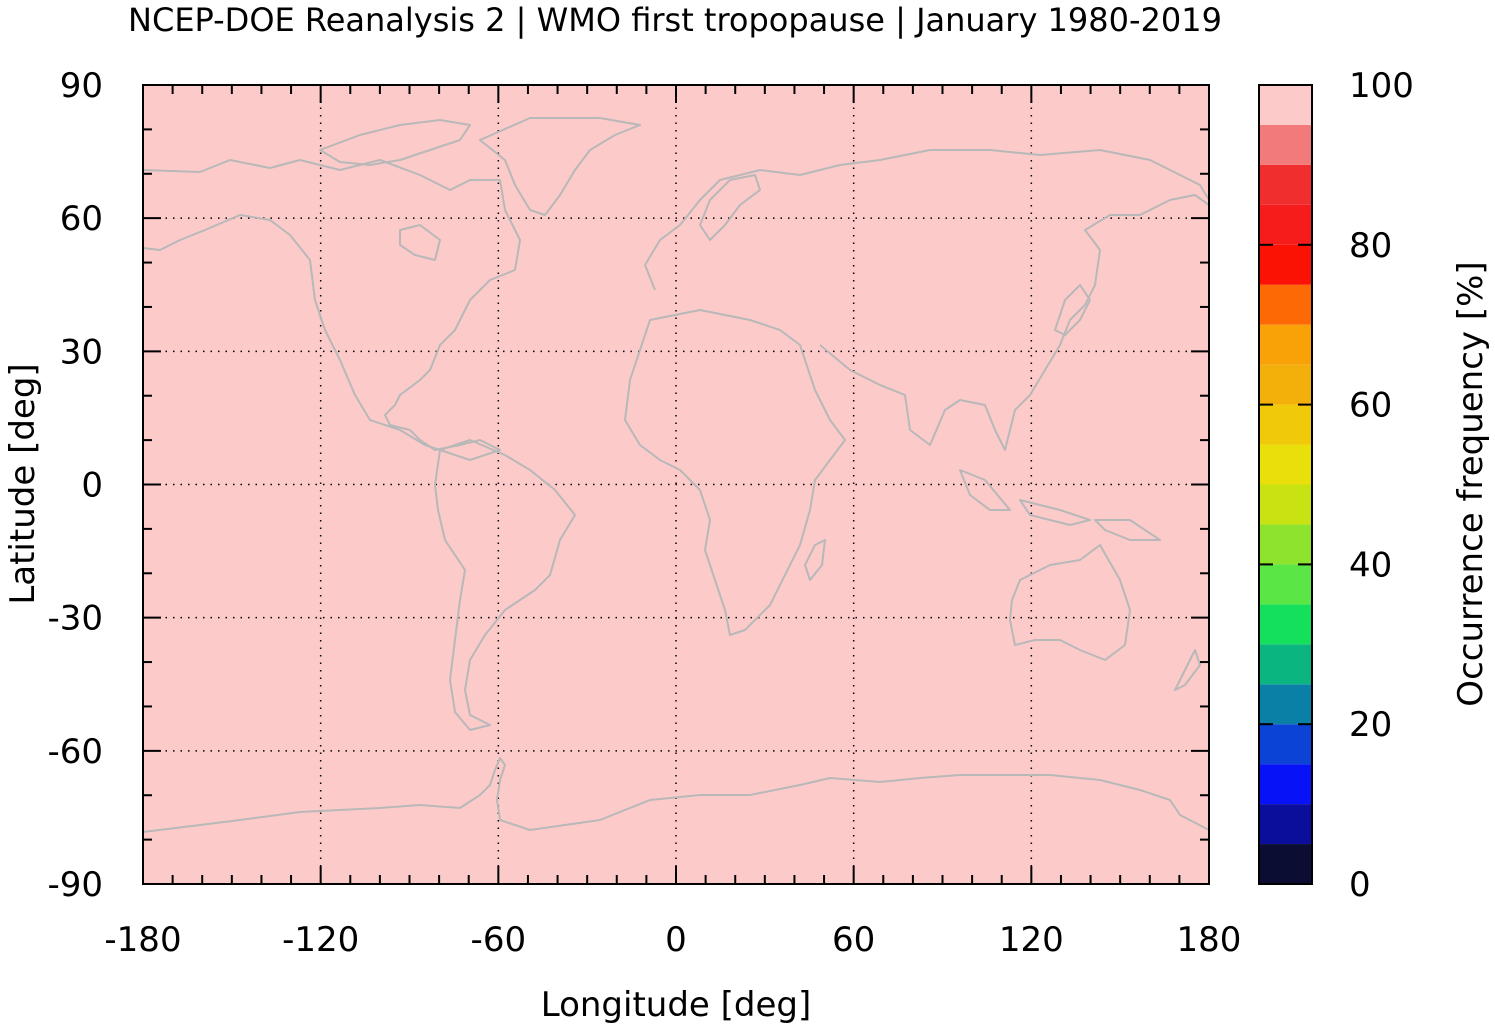  What do you see at coordinates (81, 219) in the screenshot?
I see `y-tick-label: 60` at bounding box center [81, 219].